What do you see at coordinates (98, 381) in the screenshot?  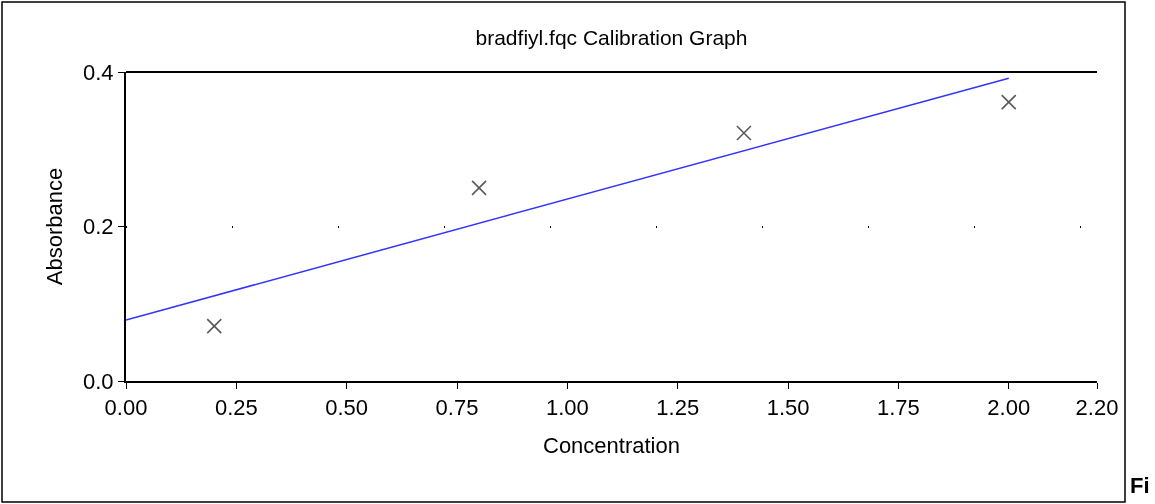 I see `y-tick-label: 0.0` at bounding box center [98, 381].